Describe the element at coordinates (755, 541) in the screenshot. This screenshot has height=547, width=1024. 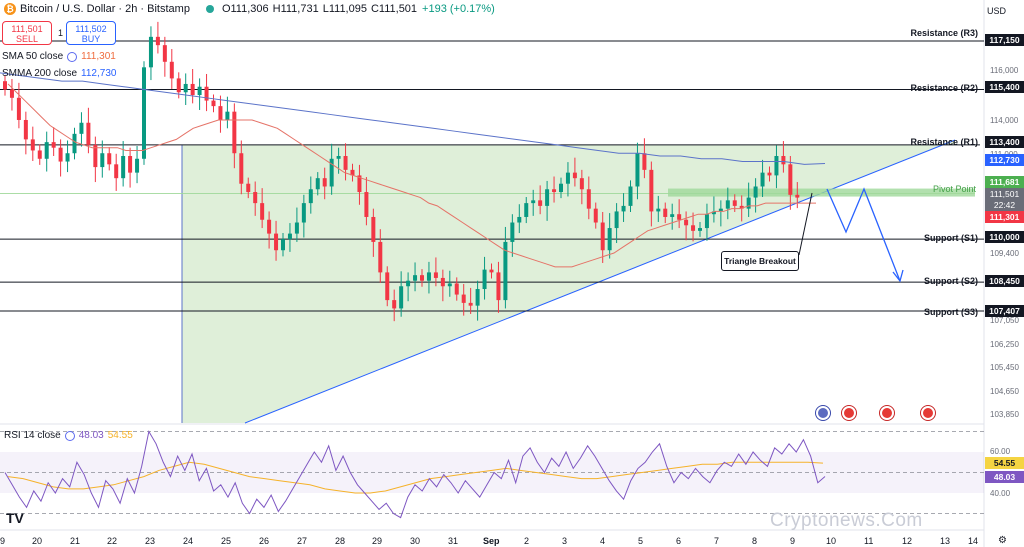
I see `x-tick: 8` at that location.